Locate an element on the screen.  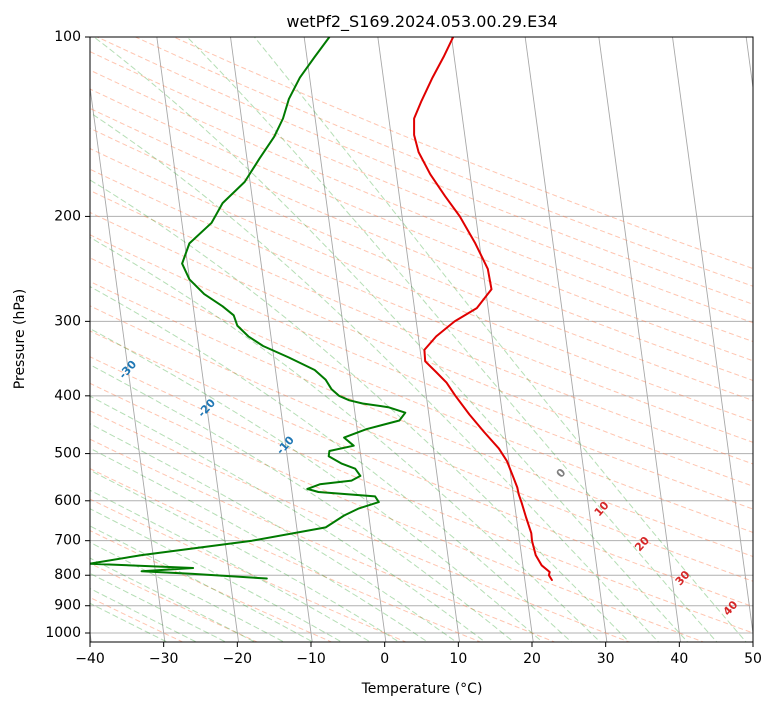
y-tick-label: 700 is located at coordinates (67, 541).